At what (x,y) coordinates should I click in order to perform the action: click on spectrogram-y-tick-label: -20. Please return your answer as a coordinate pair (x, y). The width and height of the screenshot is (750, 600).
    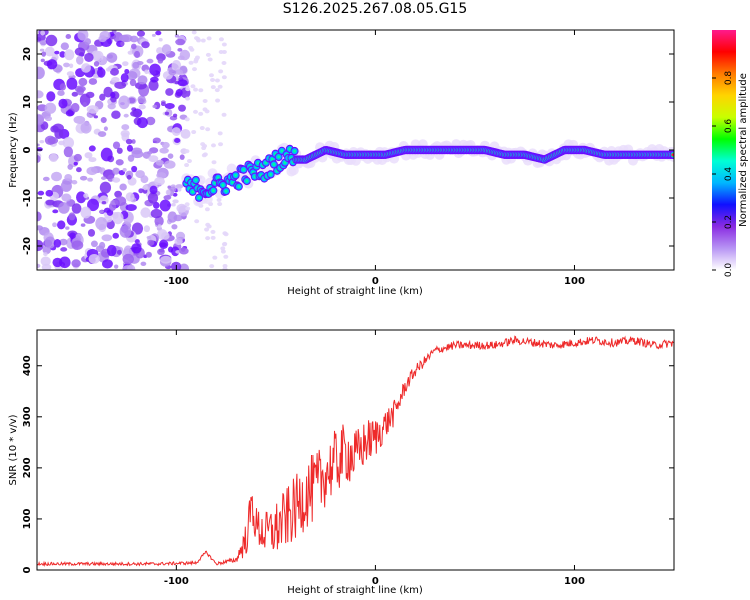
    Looking at the image, I should click on (27, 246).